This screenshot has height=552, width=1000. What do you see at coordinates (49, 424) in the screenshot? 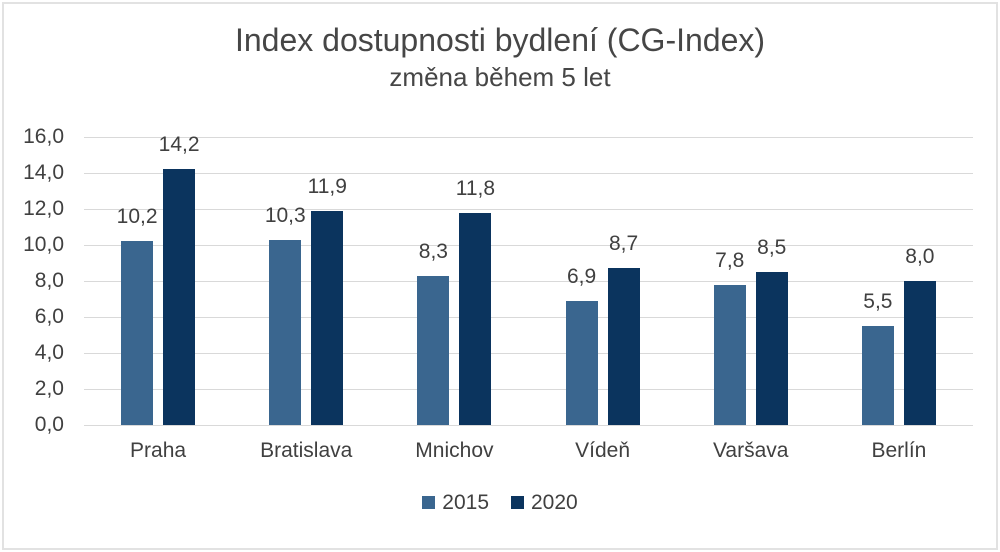
I see `y-axis-tick-label: 0,0` at bounding box center [49, 424].